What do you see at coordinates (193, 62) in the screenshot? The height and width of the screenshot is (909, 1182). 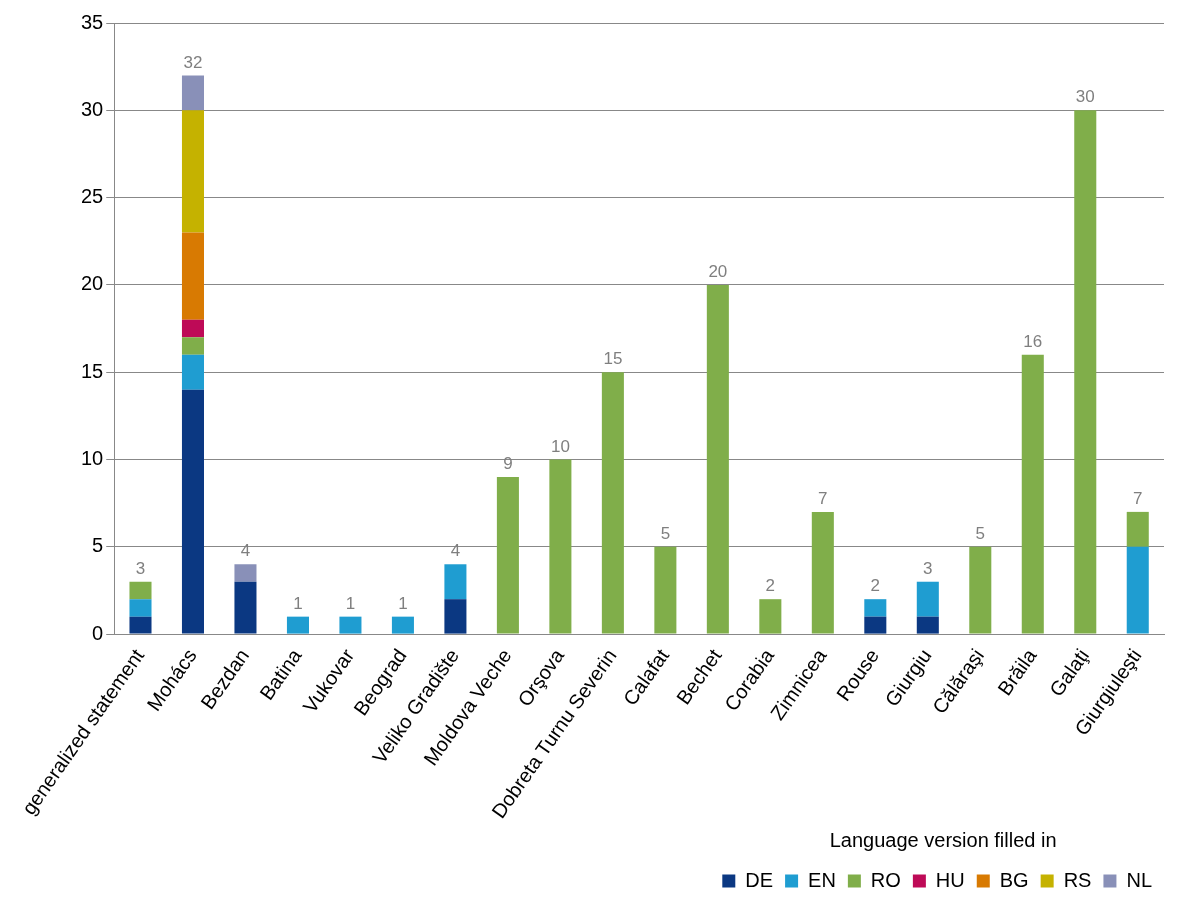 I see `total-label: 32` at bounding box center [193, 62].